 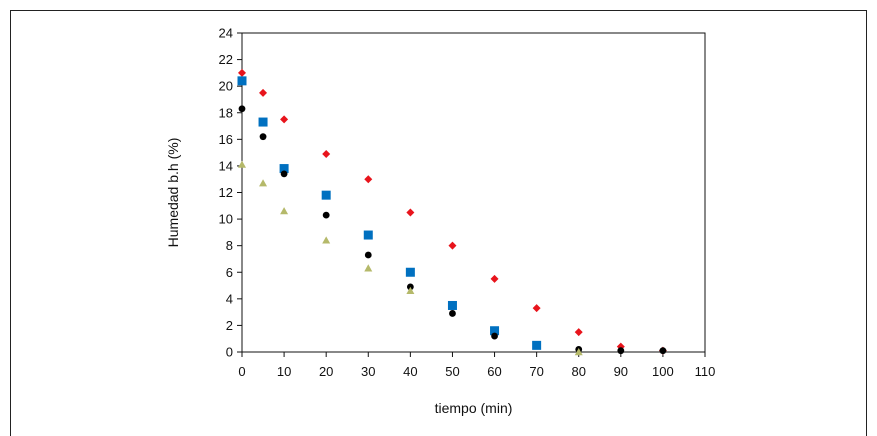 I want to click on y-tick-label: 22, so click(x=226, y=59).